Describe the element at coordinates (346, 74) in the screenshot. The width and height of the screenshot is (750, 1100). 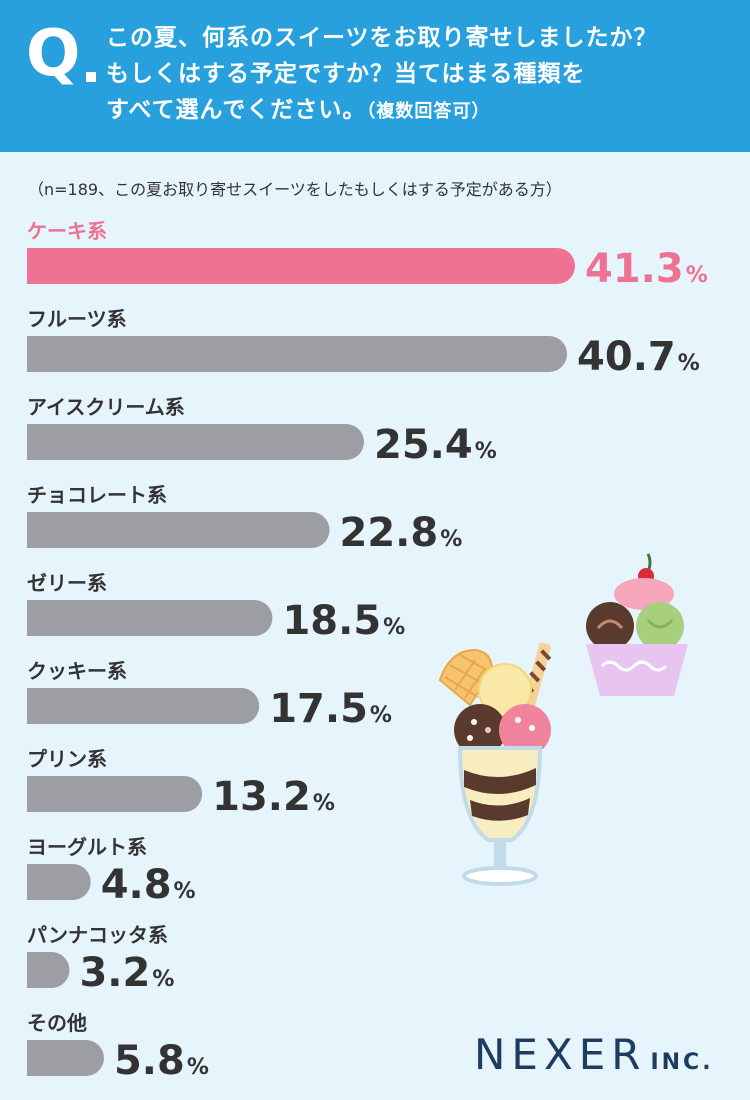
I see `question-line-2: もしくはする予定ですか？当てはまる種類を` at that location.